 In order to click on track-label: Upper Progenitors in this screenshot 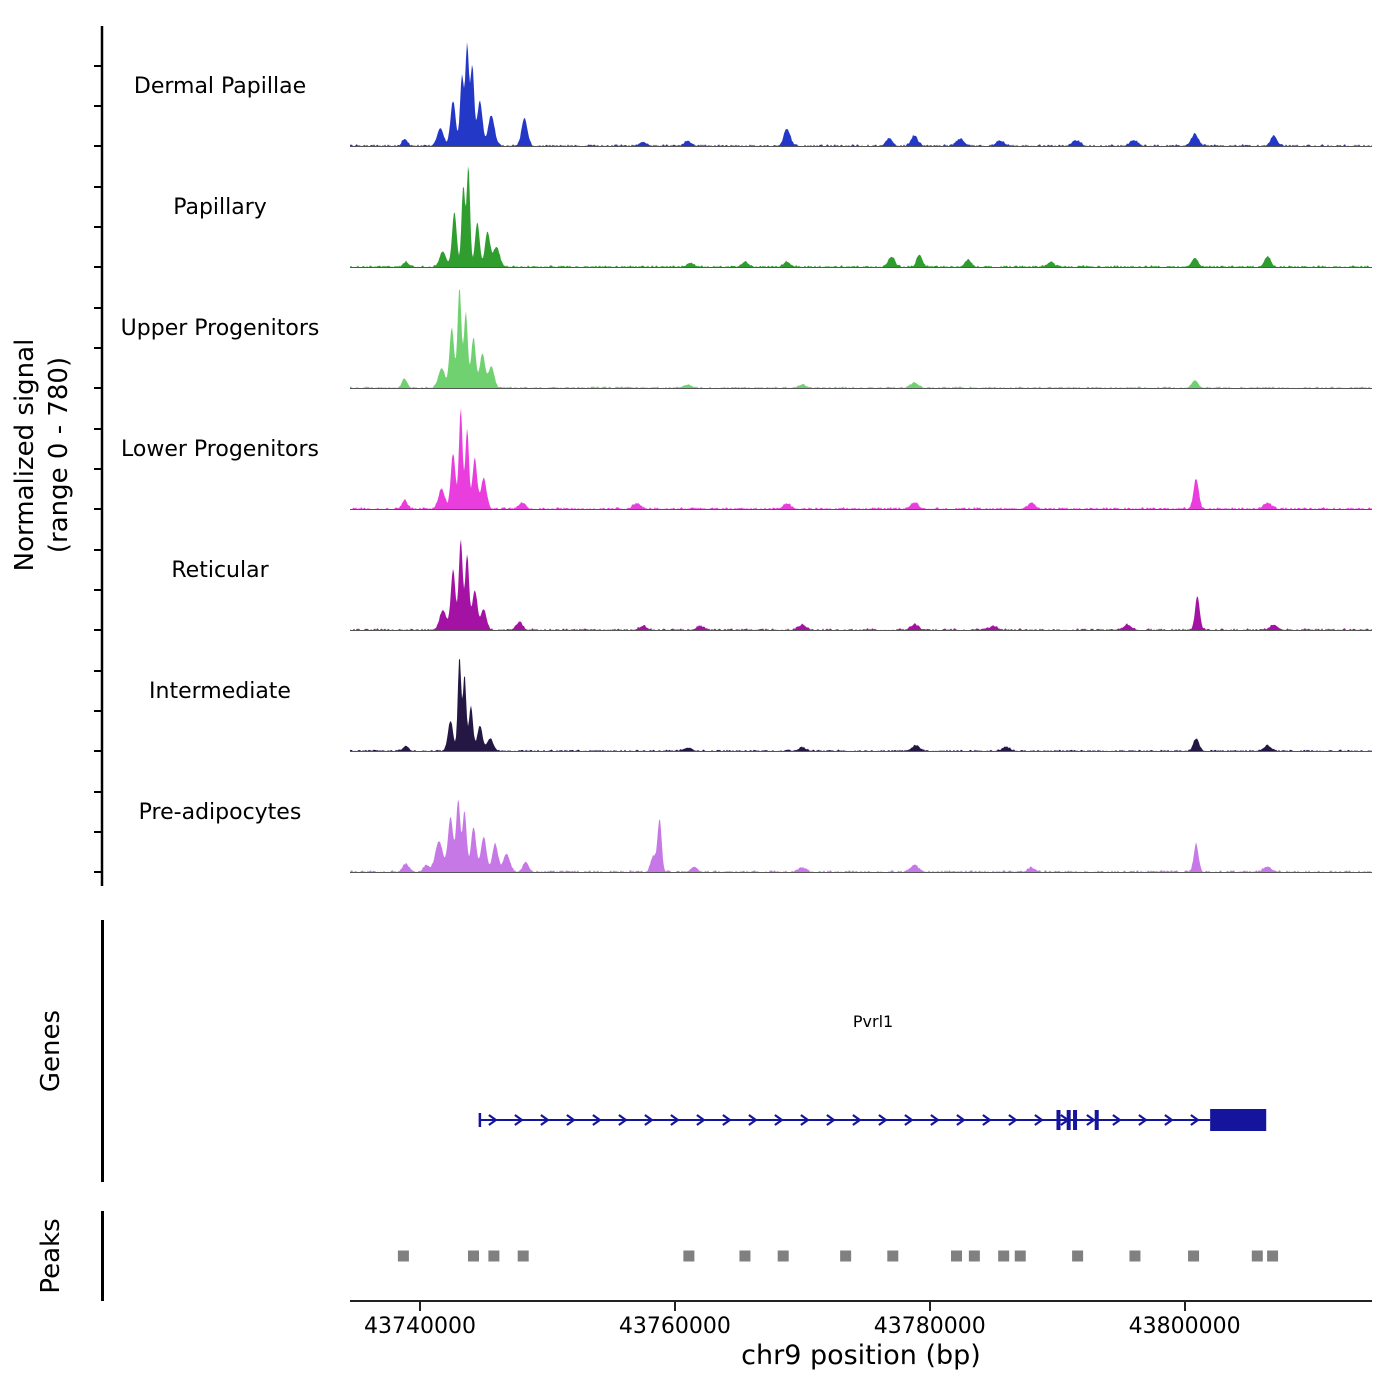, I will do `click(220, 329)`.